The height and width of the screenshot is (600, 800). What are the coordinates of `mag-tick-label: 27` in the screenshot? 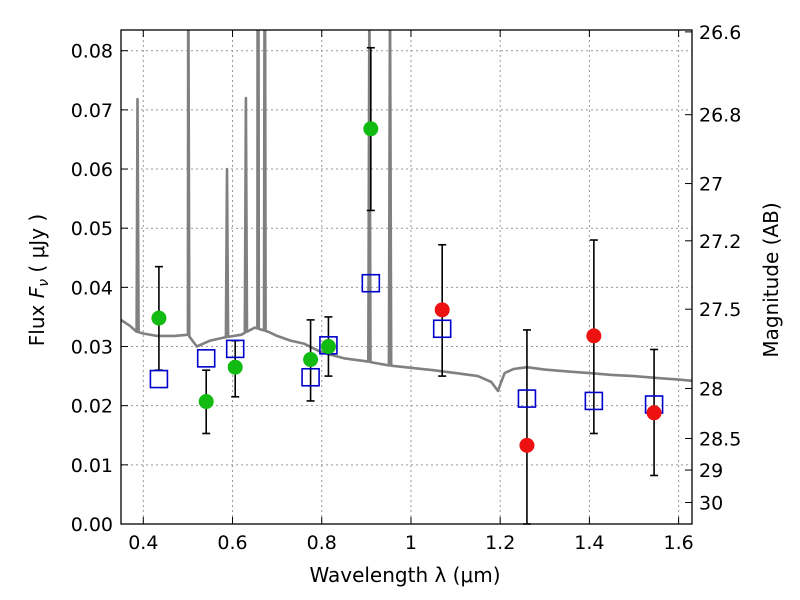 It's located at (711, 185).